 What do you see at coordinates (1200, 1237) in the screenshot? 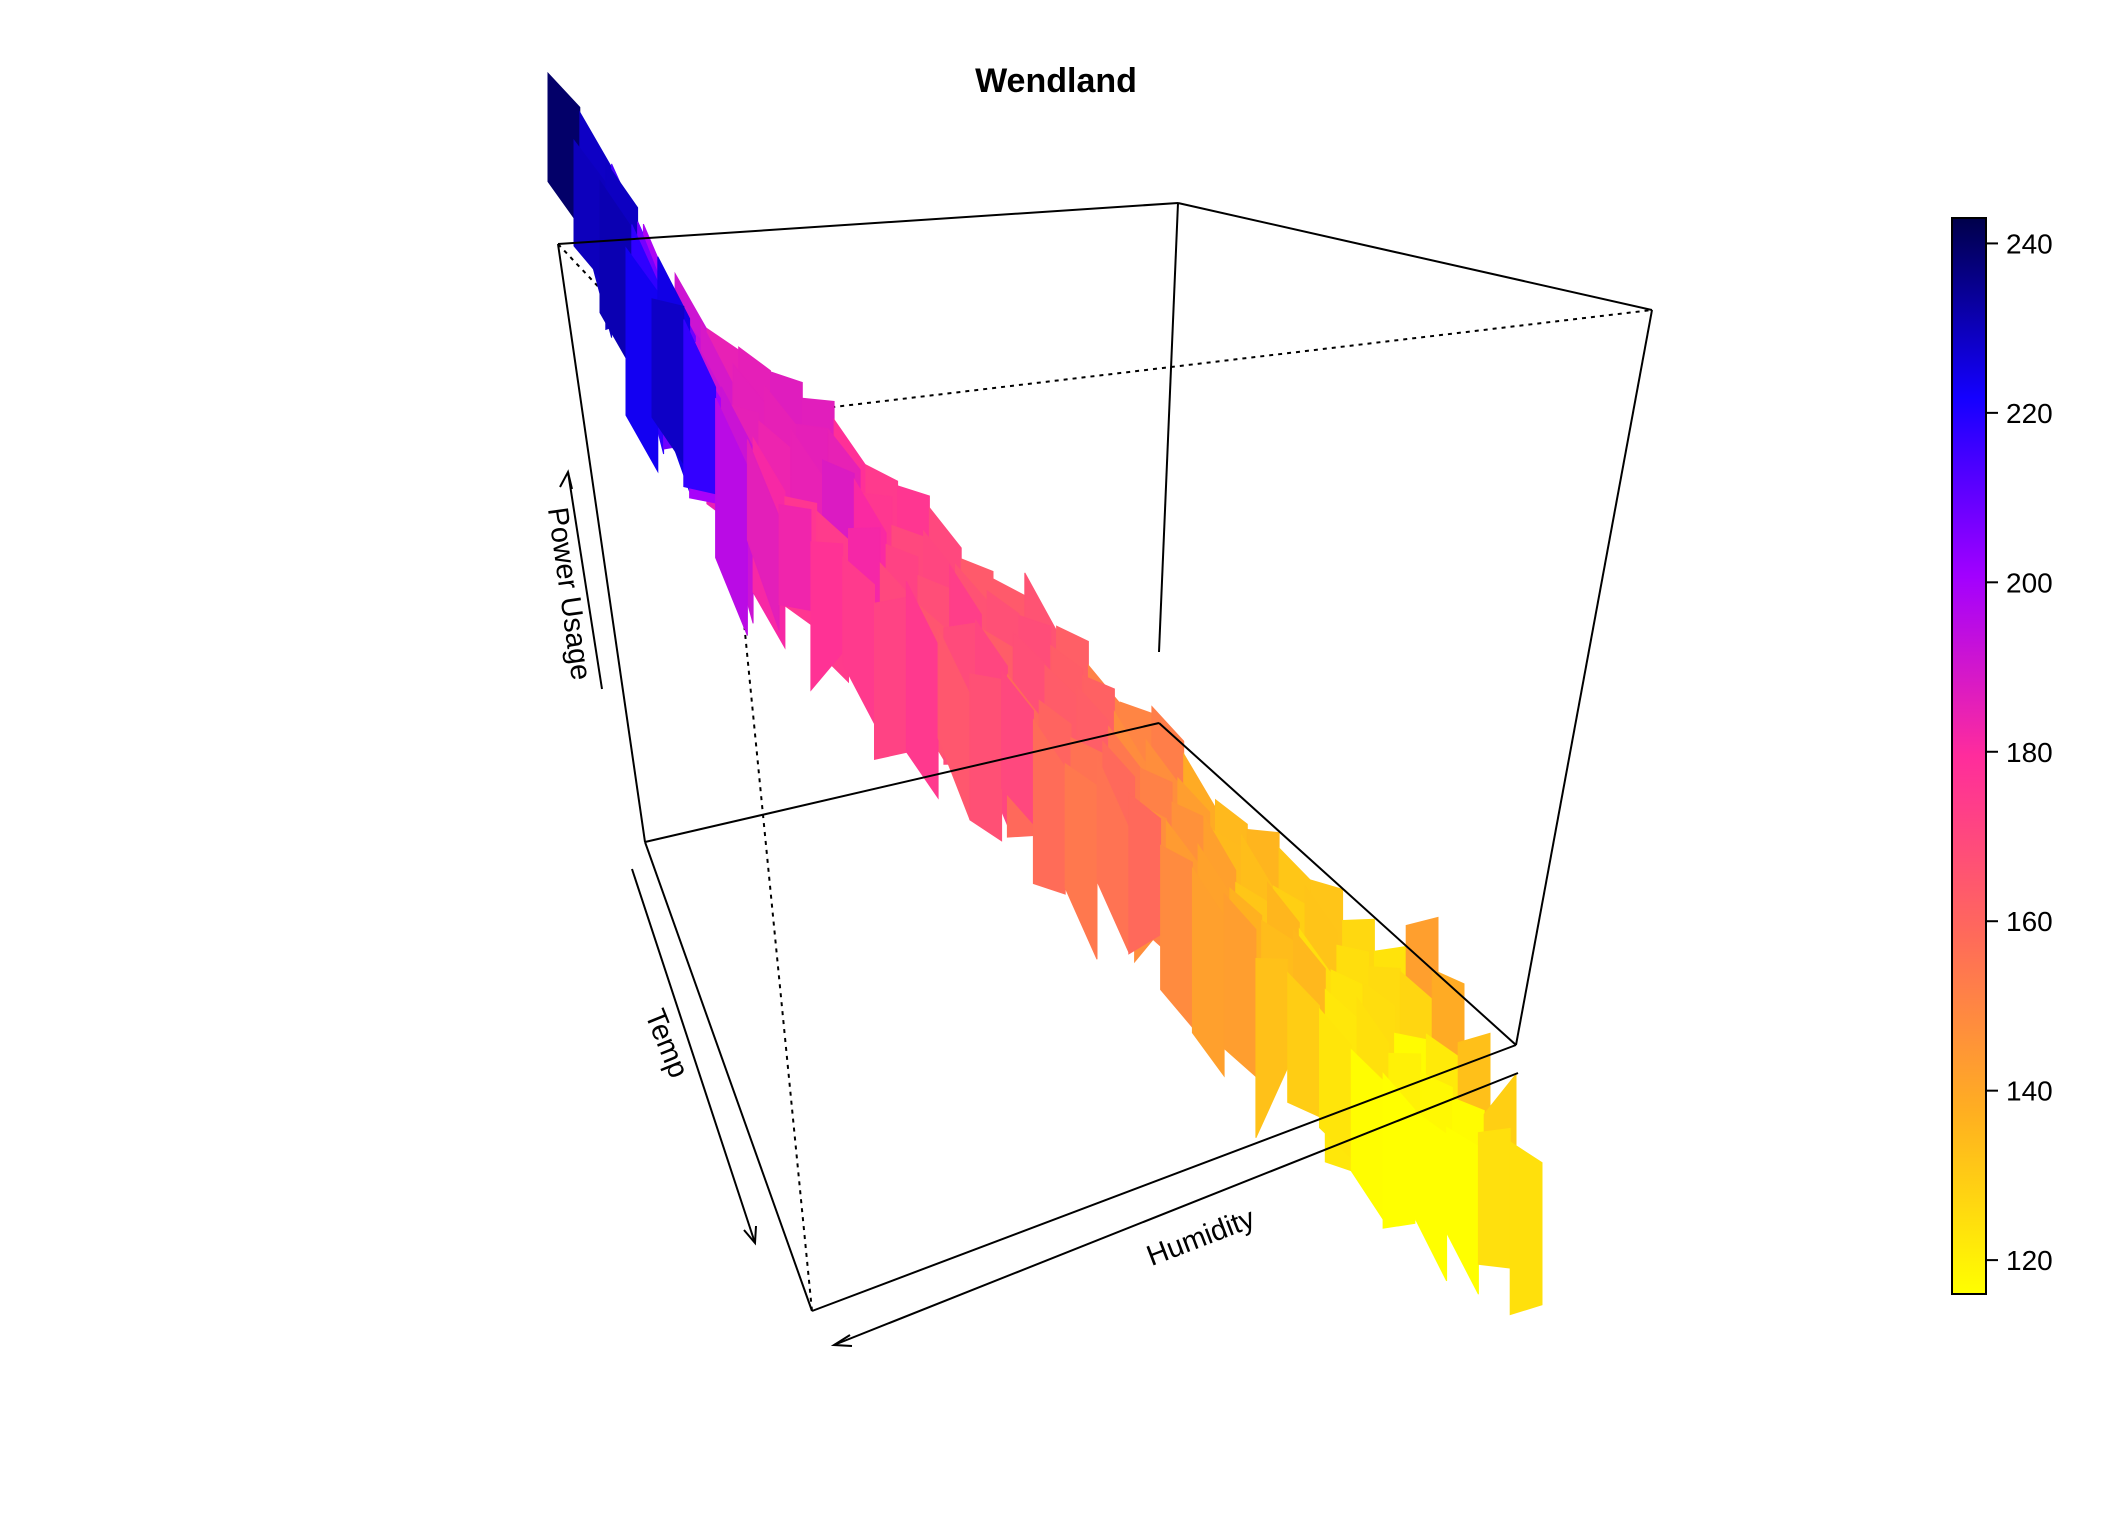
I see `x-axis-label: Humidity` at bounding box center [1200, 1237].